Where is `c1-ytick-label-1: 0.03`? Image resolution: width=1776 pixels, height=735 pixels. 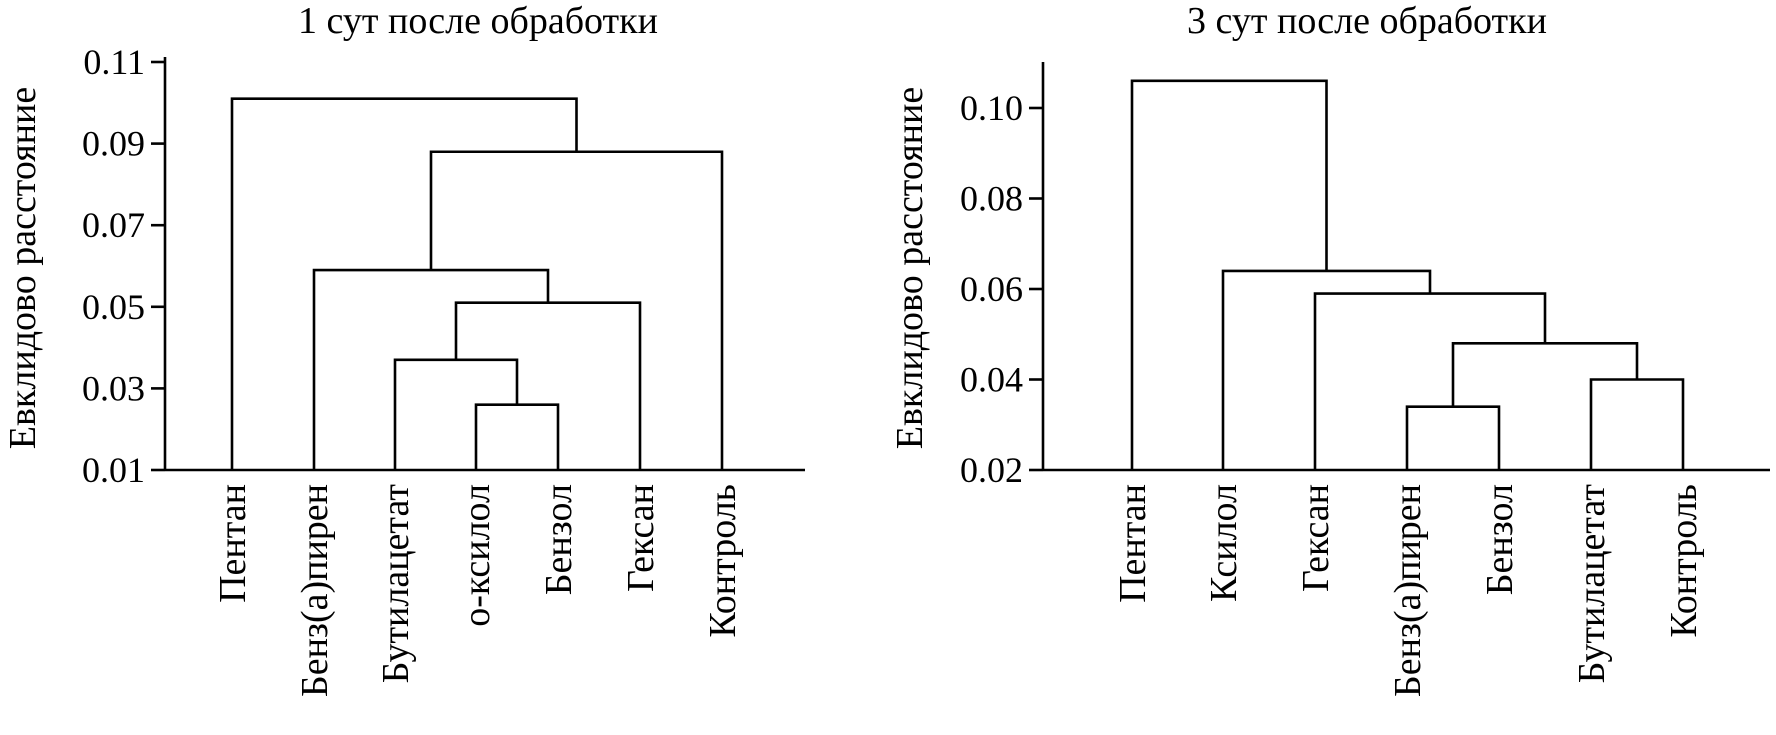
c1-ytick-label-1: 0.03 is located at coordinates (113, 388).